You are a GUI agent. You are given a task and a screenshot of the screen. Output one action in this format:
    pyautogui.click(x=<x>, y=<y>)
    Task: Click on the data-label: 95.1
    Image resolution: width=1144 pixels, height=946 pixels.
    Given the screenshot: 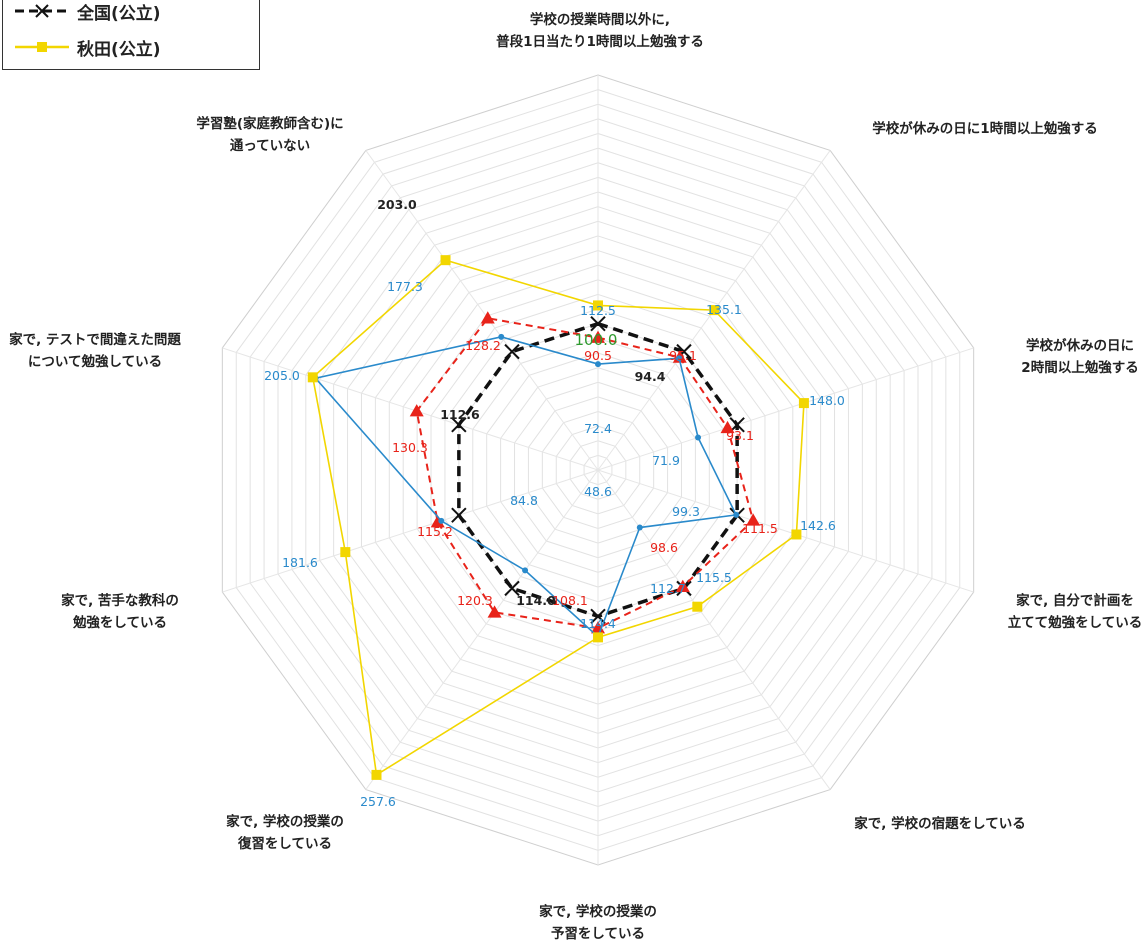 What is the action you would take?
    pyautogui.click(x=683, y=355)
    